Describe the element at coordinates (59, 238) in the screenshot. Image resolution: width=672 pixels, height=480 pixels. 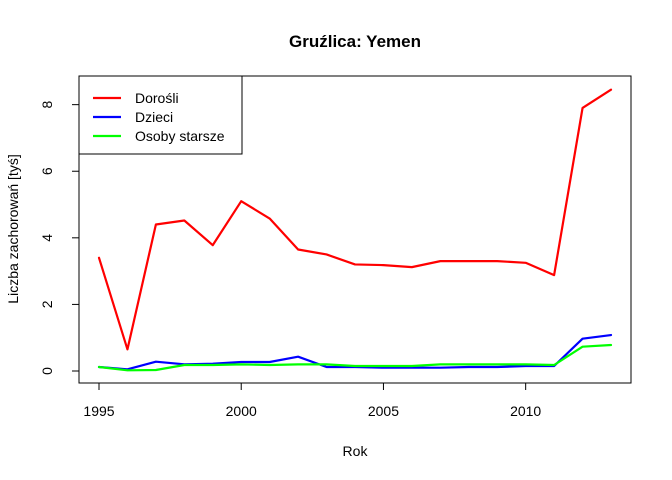
I see `y-axis: 0 2 4 6 8` at that location.